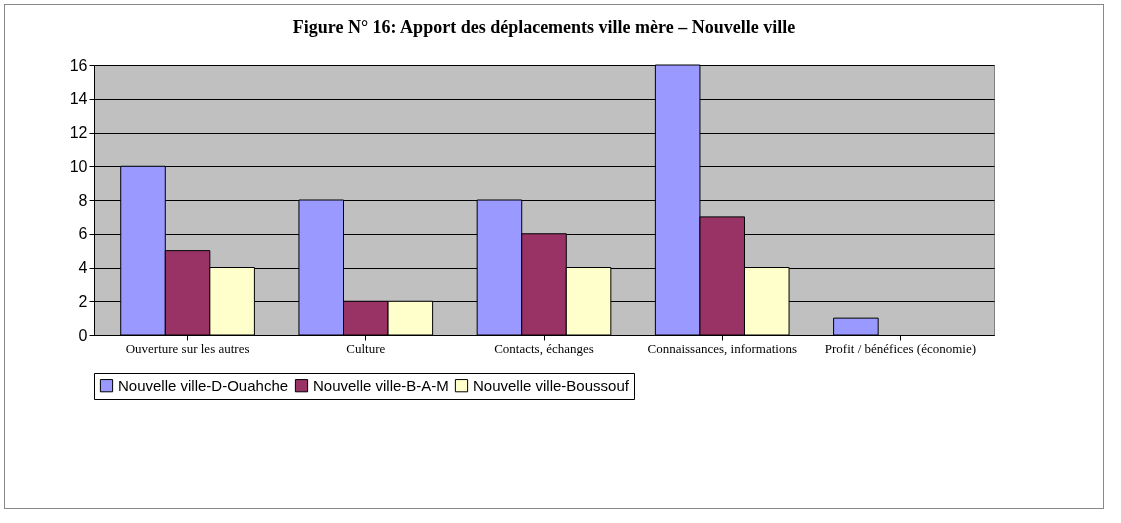 The image size is (1121, 523). What do you see at coordinates (83, 335) in the screenshot?
I see `y-tick-label: 0` at bounding box center [83, 335].